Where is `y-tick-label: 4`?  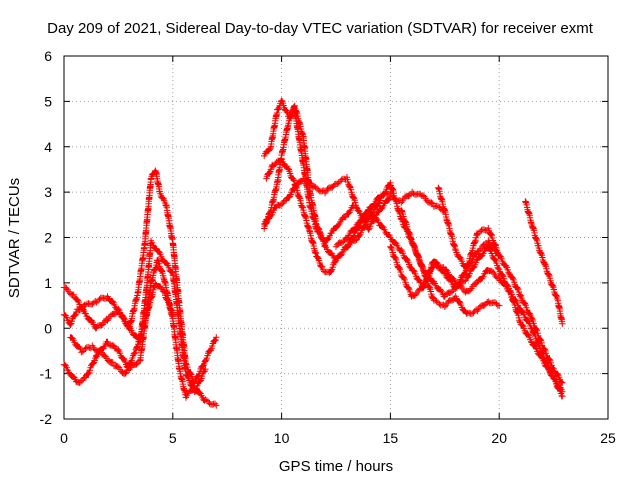 y-tick-label: 4 is located at coordinates (48, 147).